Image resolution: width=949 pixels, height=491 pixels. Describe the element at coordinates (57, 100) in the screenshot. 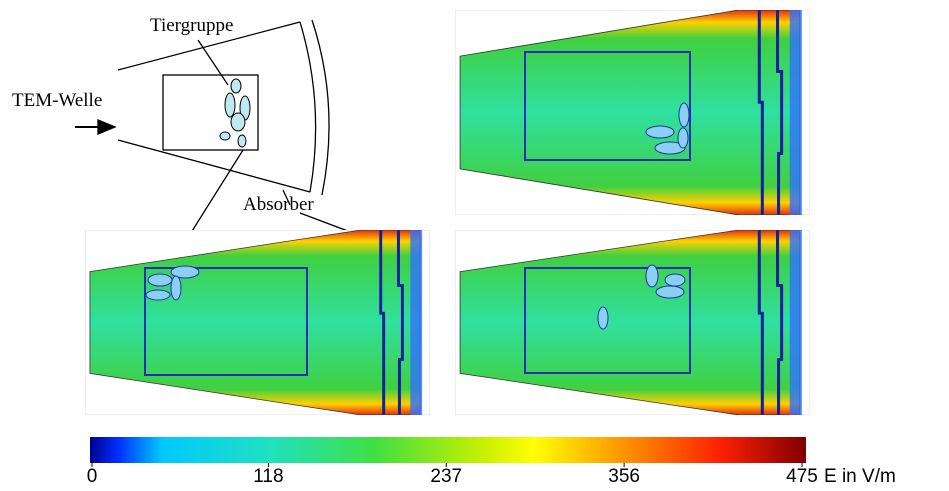

I see `wave-label: TEM-Welle` at that location.